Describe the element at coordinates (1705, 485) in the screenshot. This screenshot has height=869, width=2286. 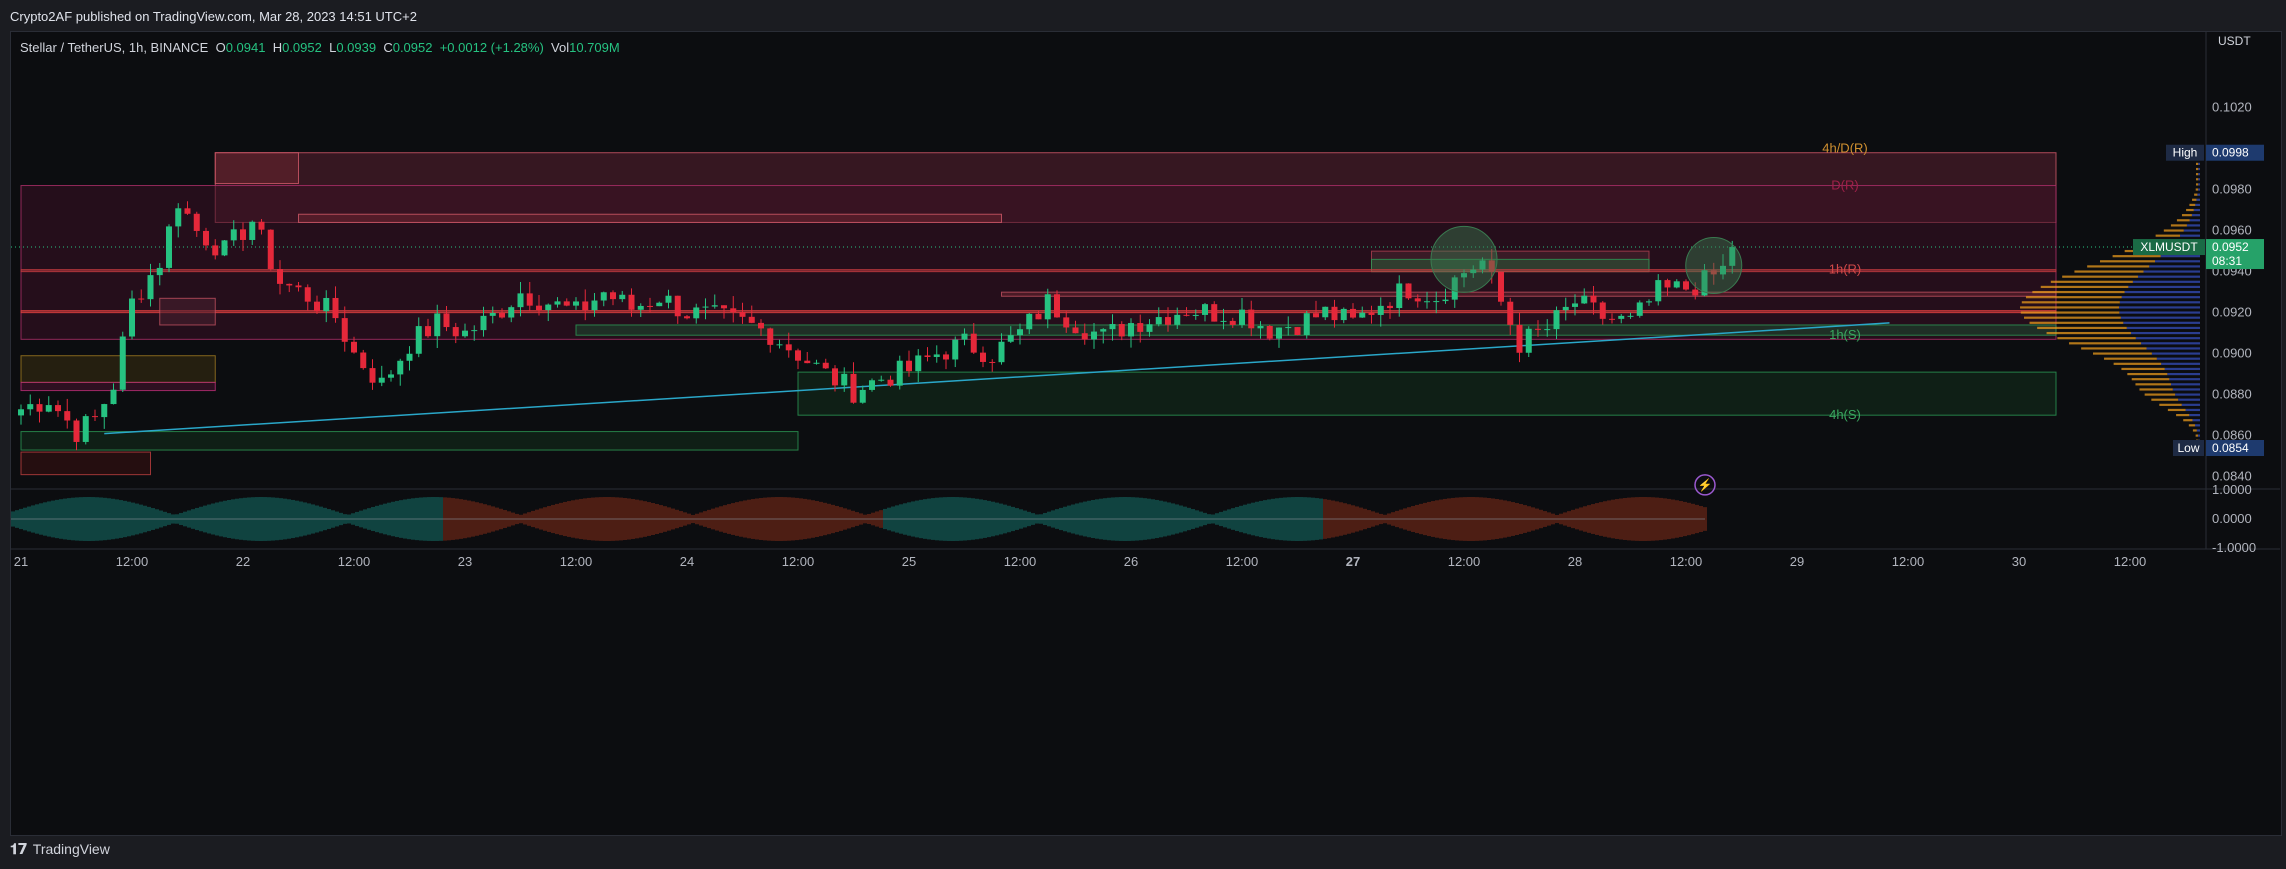
I see `replay-bolt-icon` at that location.